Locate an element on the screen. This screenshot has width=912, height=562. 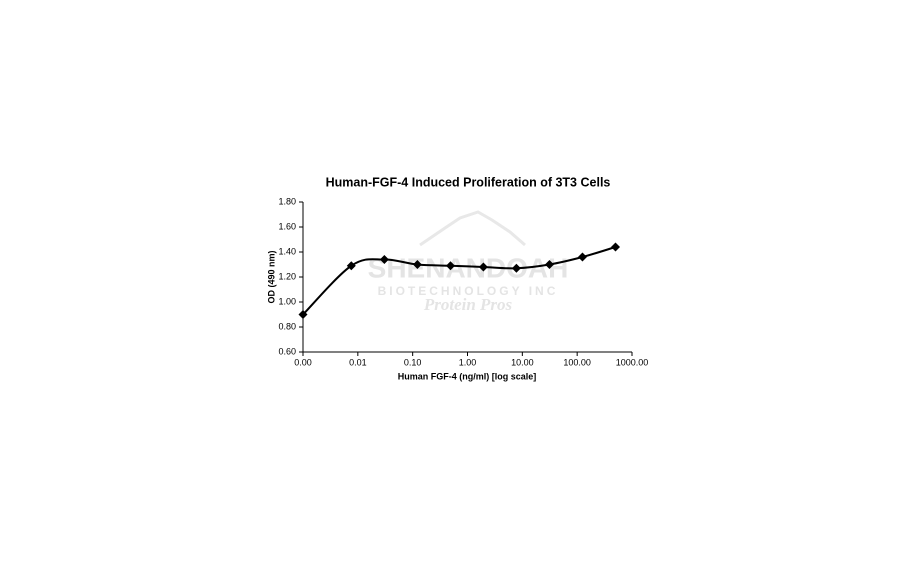
y-tick-label: 0.60 is located at coordinates (287, 351).